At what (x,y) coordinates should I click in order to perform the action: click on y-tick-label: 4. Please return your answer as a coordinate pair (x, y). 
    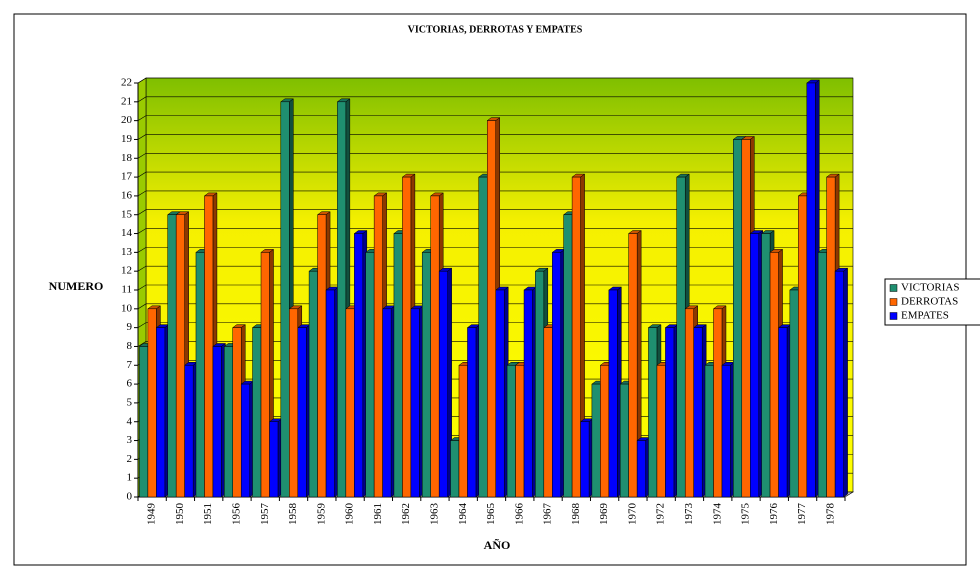
    Looking at the image, I should click on (130, 421).